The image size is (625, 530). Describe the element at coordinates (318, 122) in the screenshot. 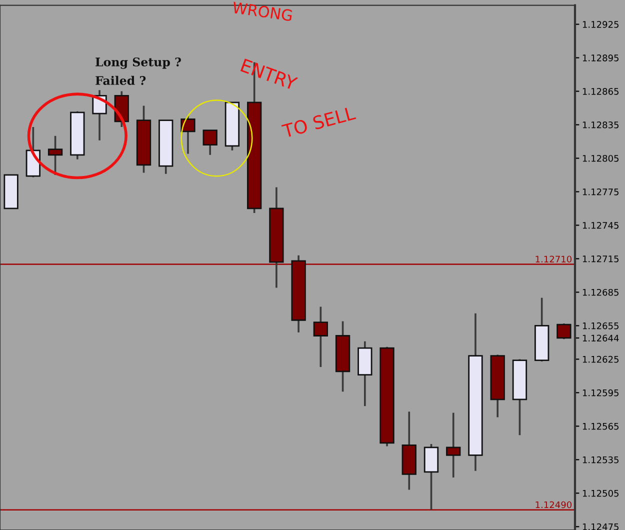

I see `annotation: TO SELL` at that location.